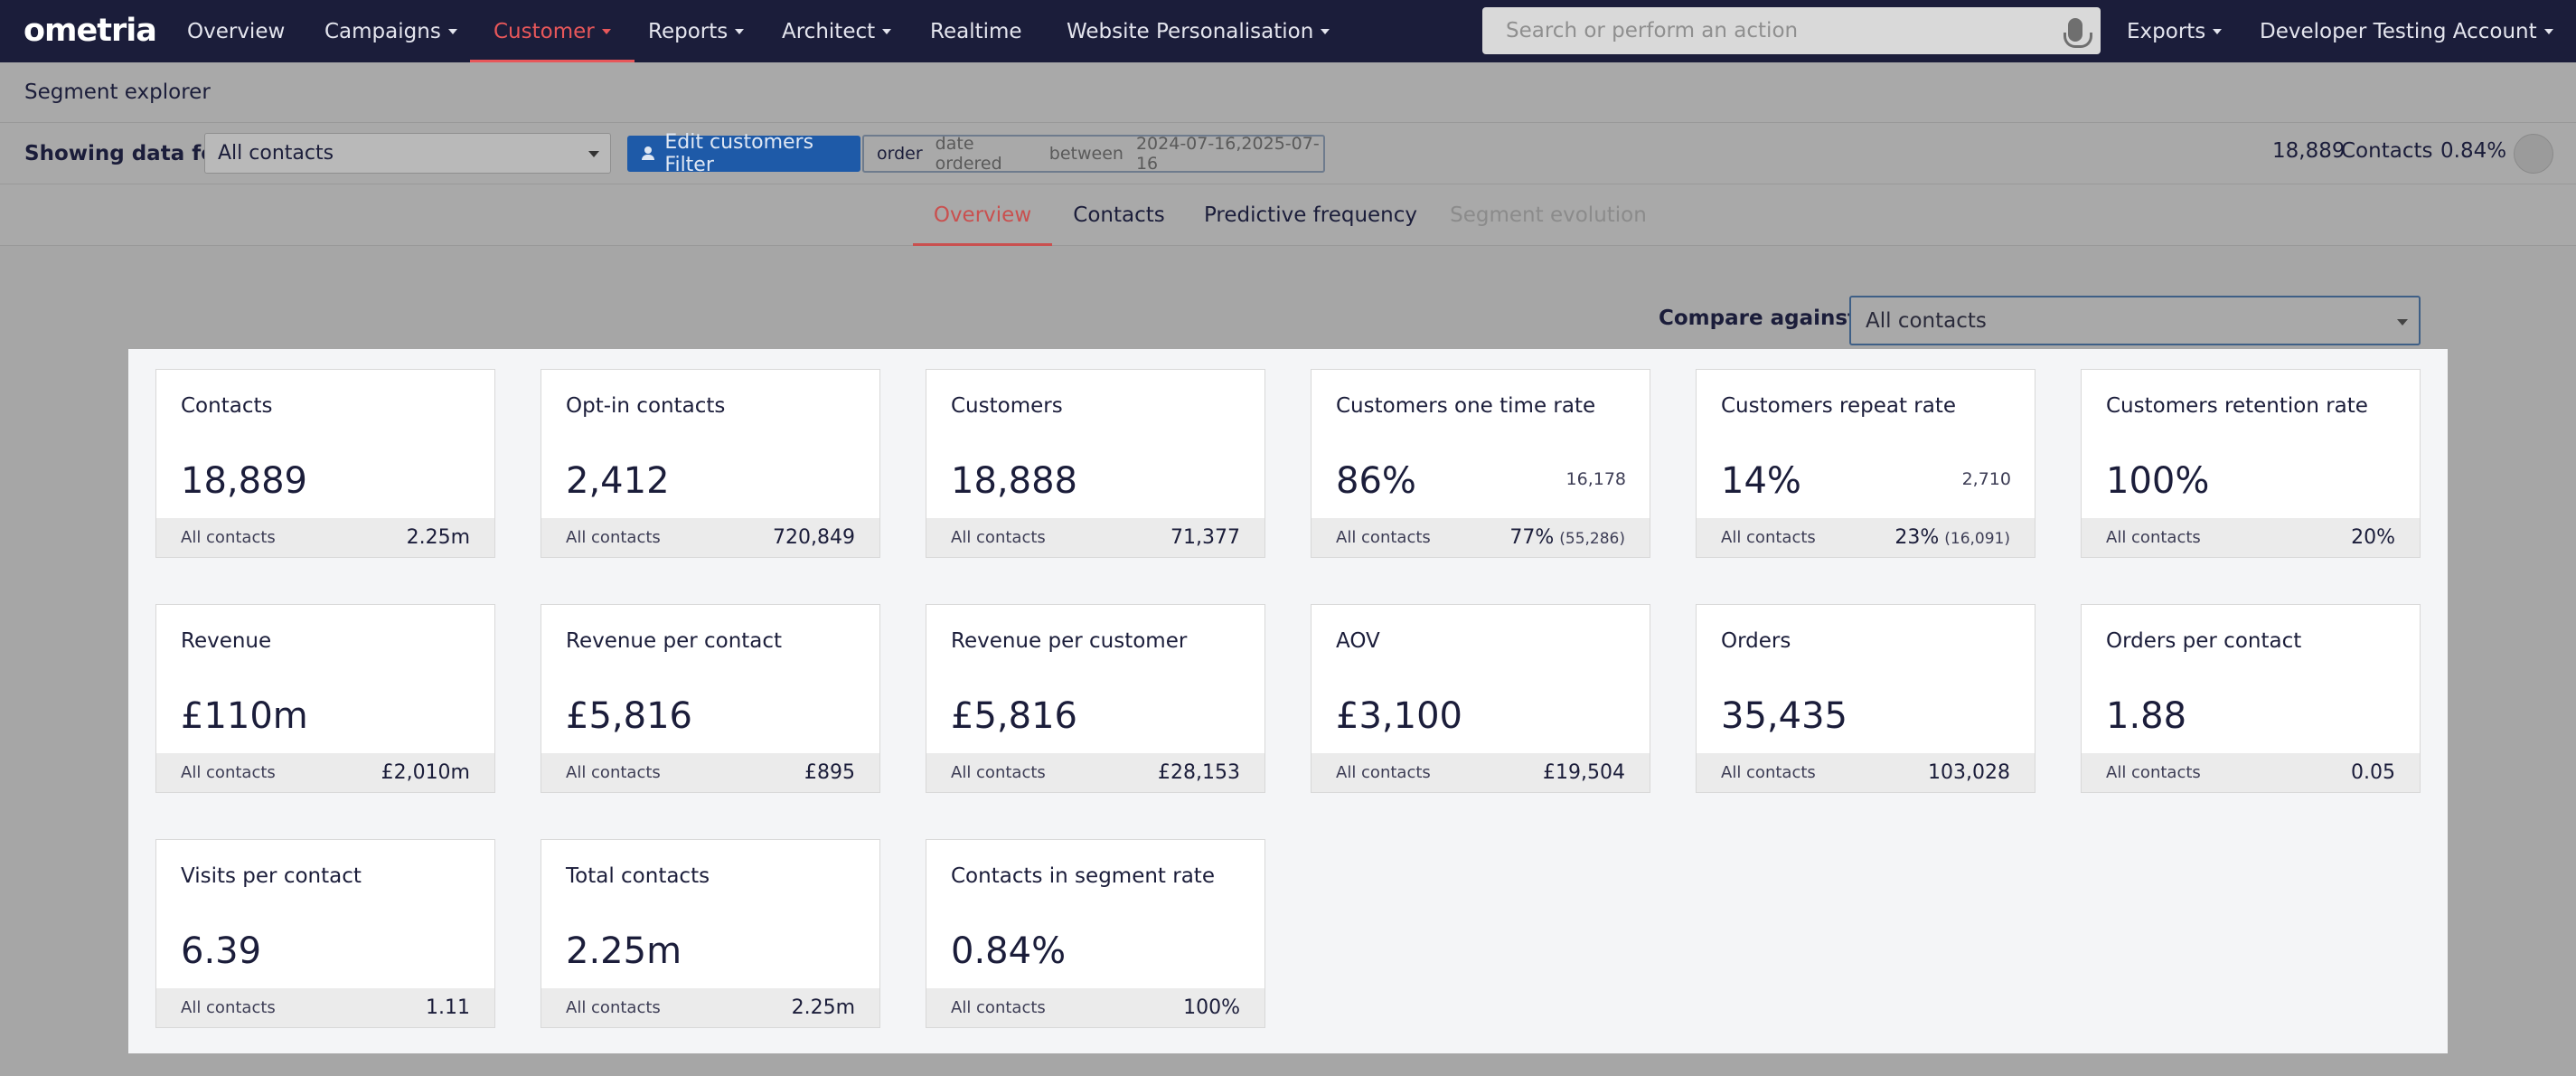 This screenshot has width=2576, height=1076. Describe the element at coordinates (1083, 876) in the screenshot. I see `metric-card-title: Contacts in segment rate` at that location.